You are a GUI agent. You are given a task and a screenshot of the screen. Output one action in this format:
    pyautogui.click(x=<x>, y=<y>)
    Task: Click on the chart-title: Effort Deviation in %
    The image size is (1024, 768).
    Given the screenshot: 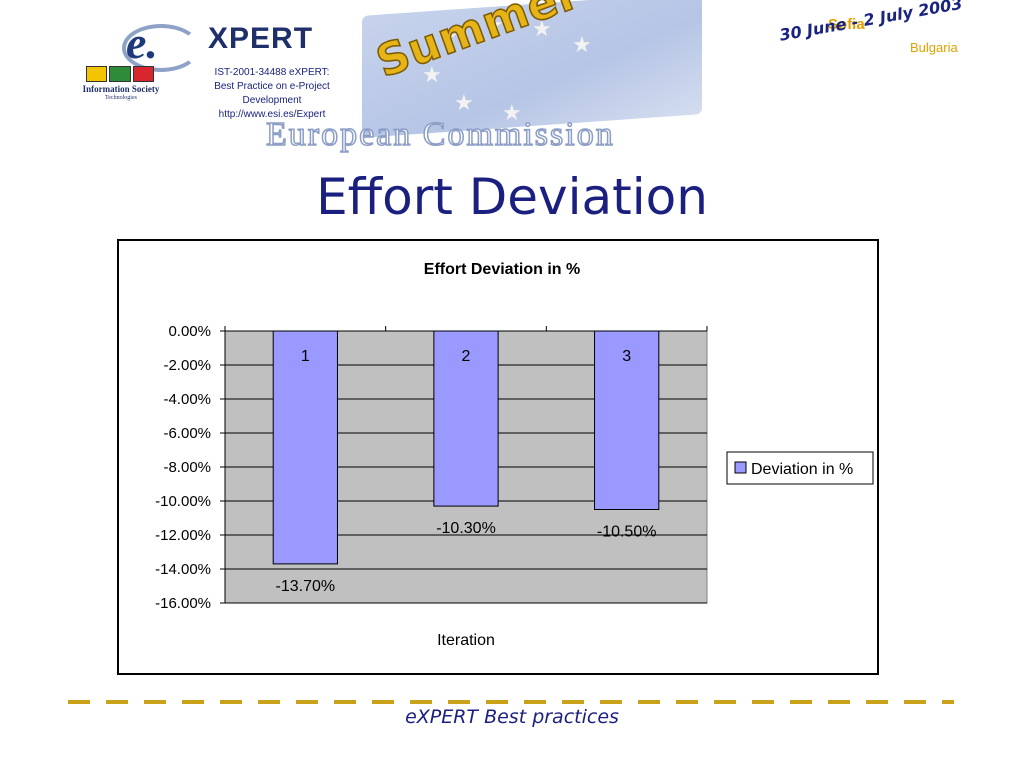 What is the action you would take?
    pyautogui.click(x=502, y=269)
    